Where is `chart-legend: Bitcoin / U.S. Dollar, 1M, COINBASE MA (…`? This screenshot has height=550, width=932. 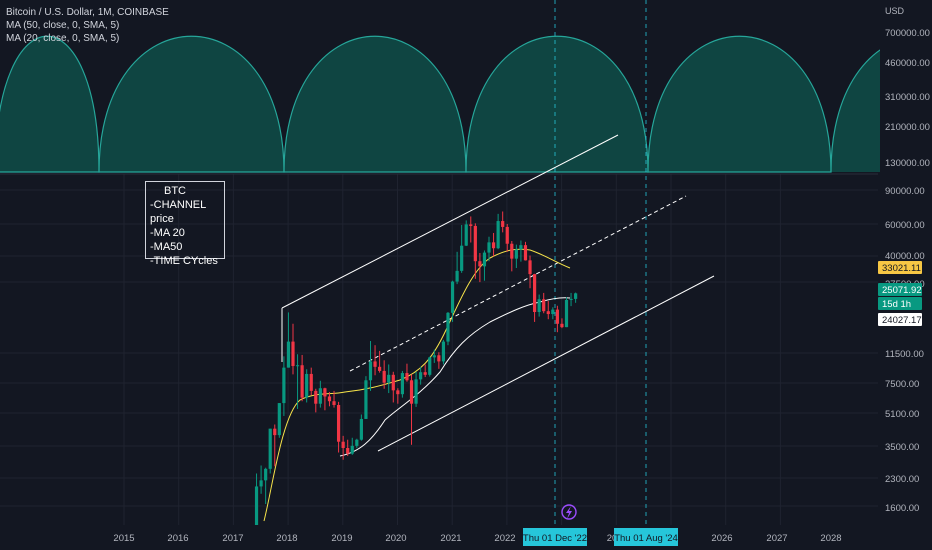
chart-legend: Bitcoin / U.S. Dollar, 1M, COINBASE MA (… is located at coordinates (87, 25).